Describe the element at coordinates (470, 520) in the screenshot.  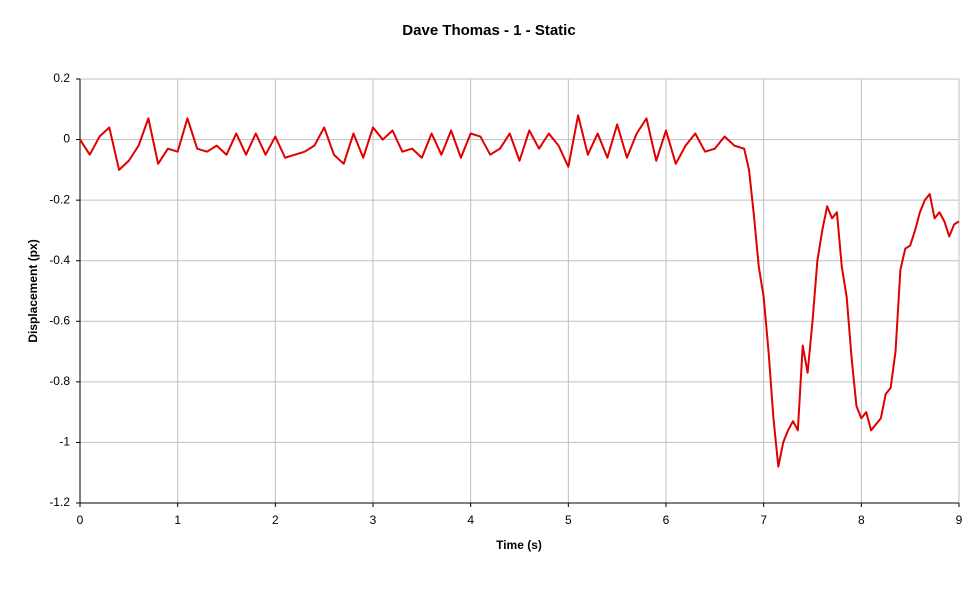
I see `x-tick-label: 4` at that location.